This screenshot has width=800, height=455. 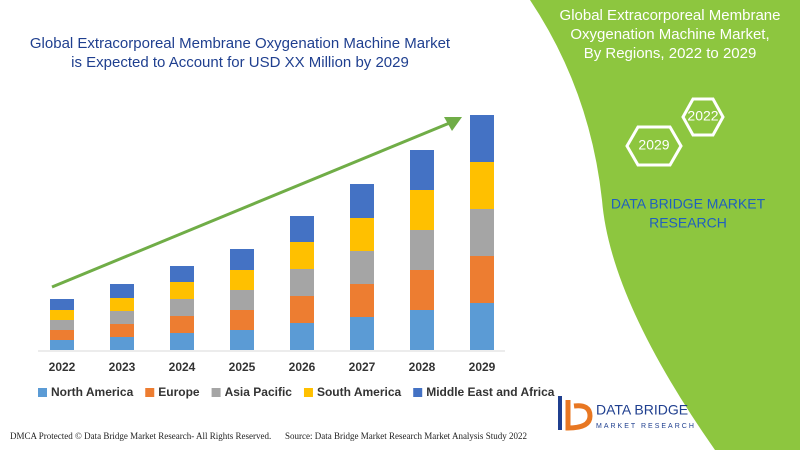 What do you see at coordinates (453, 124) in the screenshot?
I see `trend-arrowhead` at bounding box center [453, 124].